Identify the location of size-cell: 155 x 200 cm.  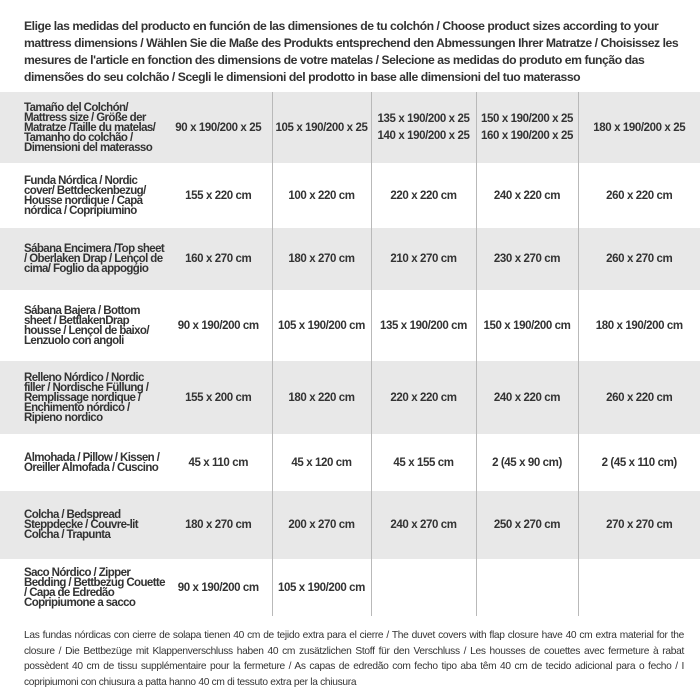
(218, 397).